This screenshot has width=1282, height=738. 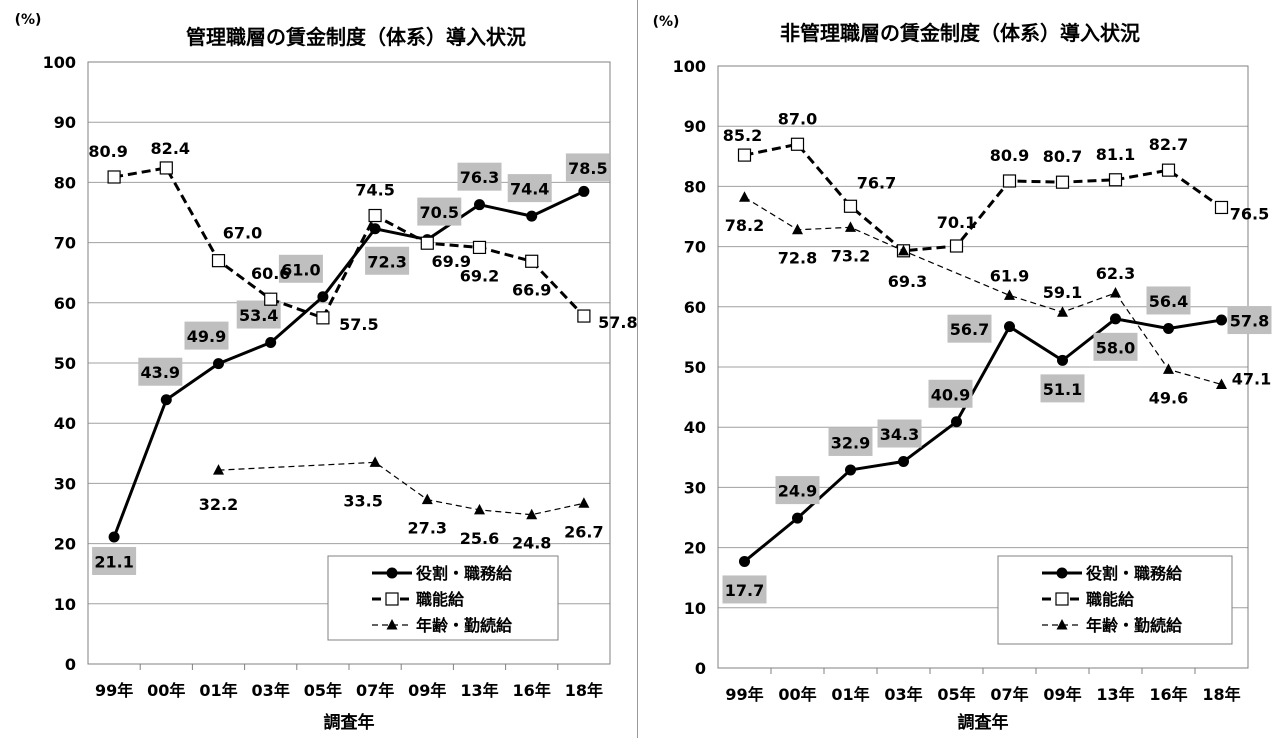 I want to click on y-tick-label: 80, so click(x=65, y=182).